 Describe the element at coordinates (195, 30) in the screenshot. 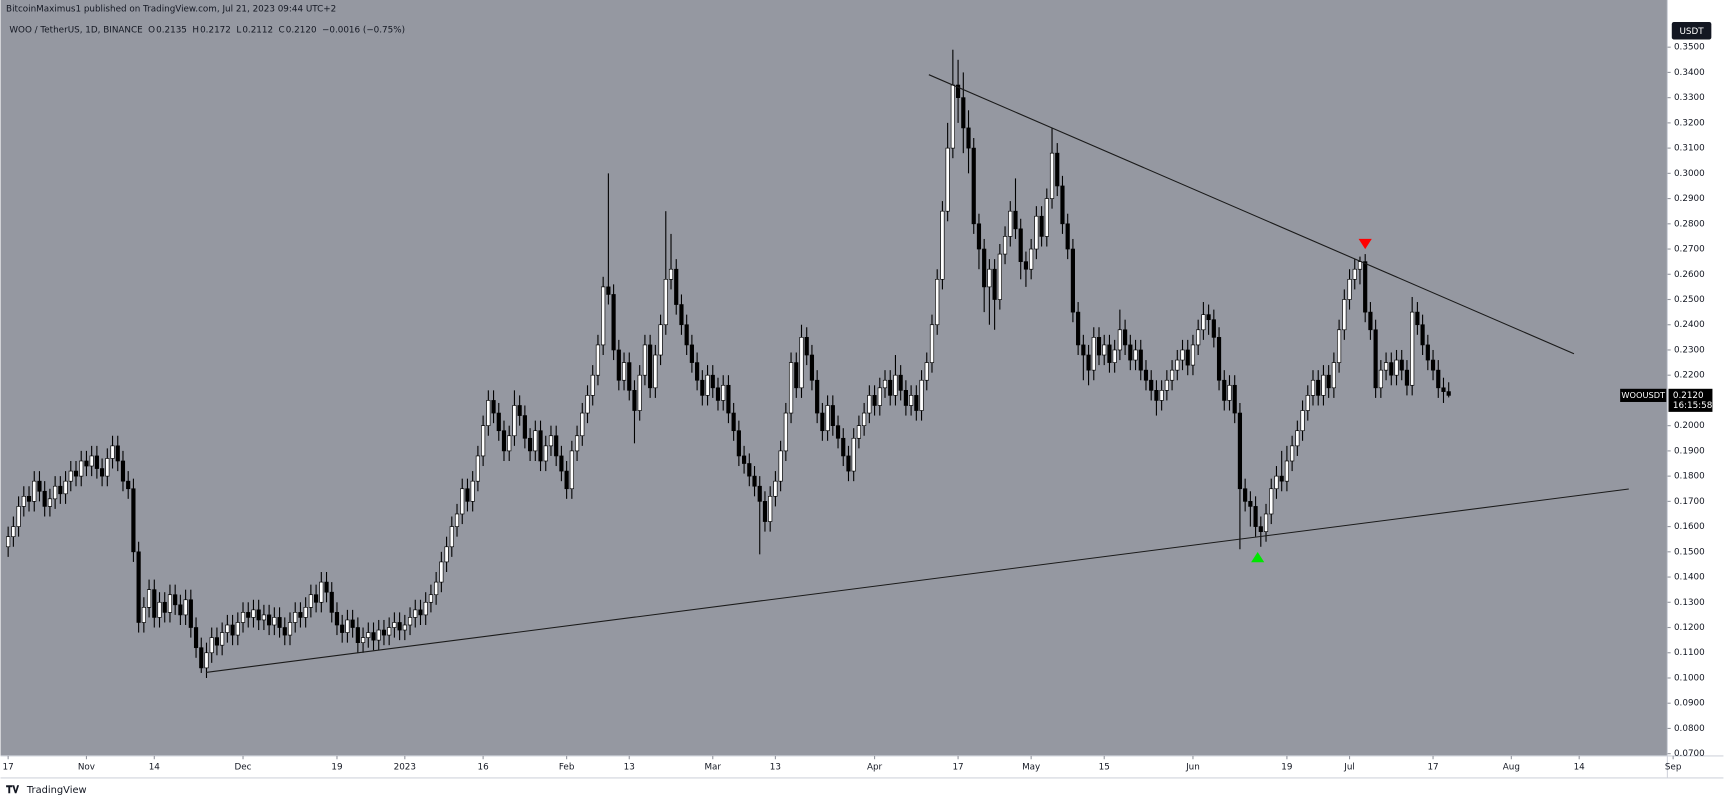

I see `ohlc-label: H` at that location.